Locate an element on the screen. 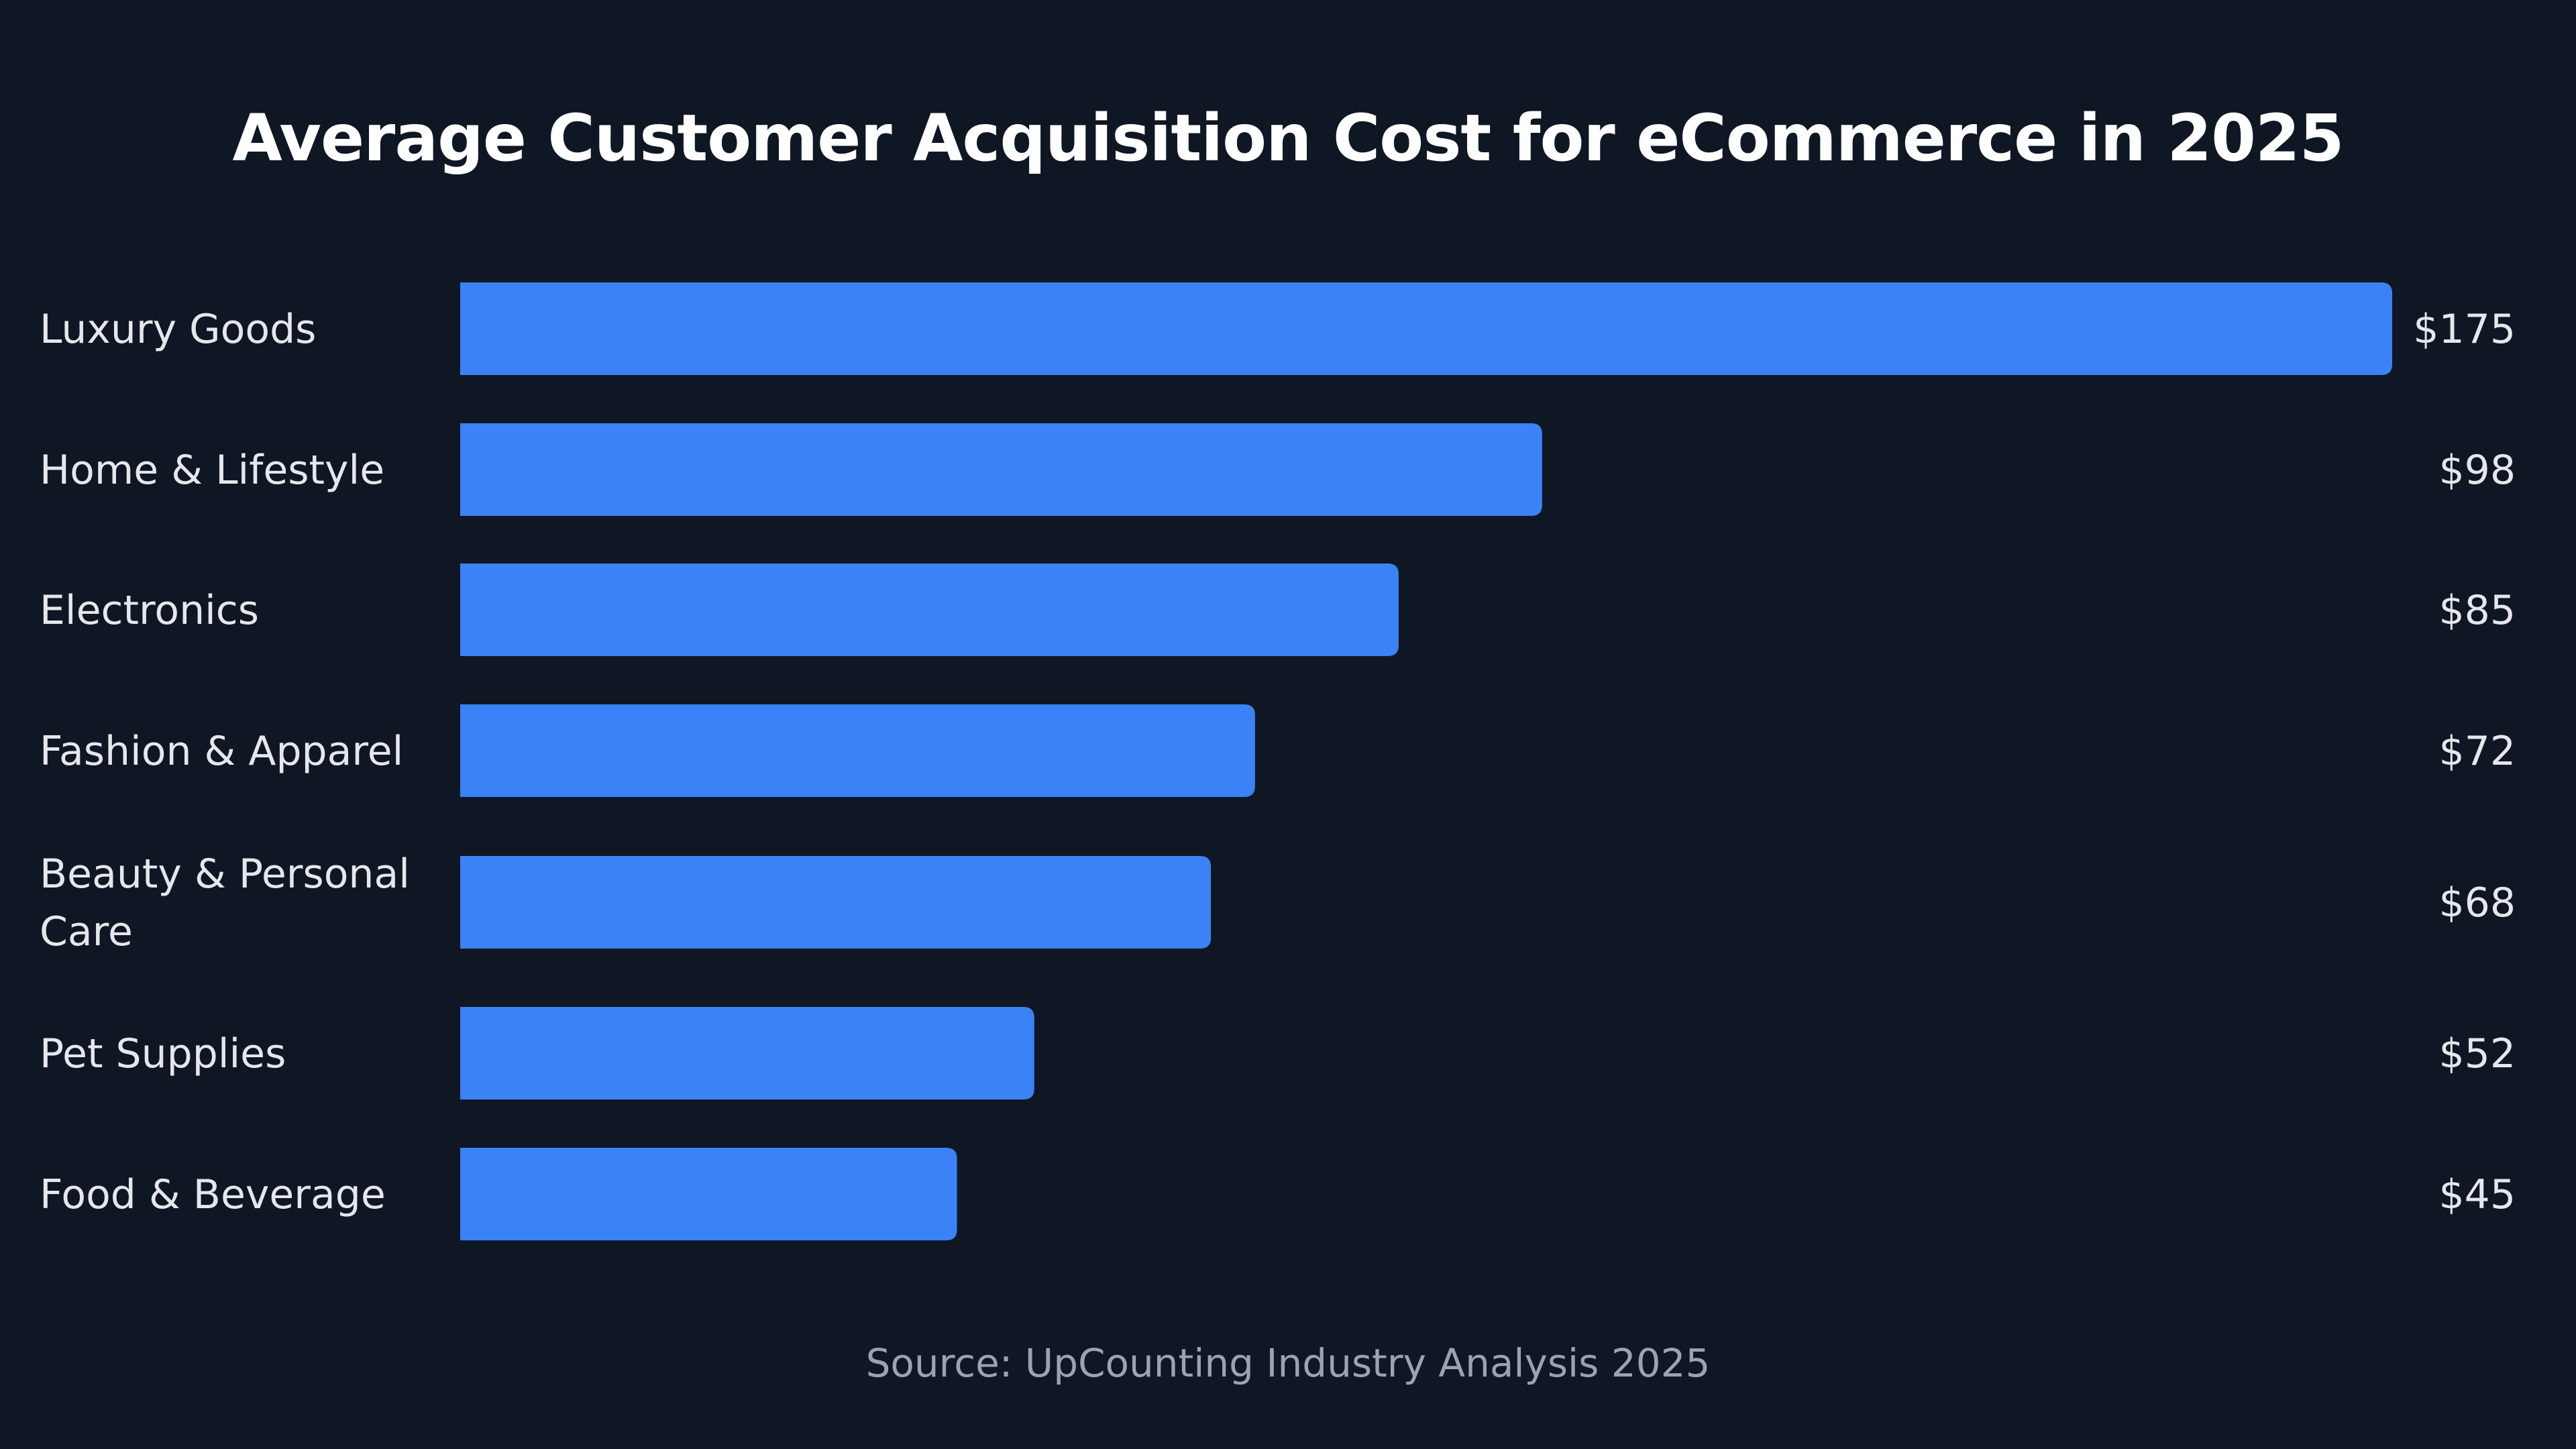 The height and width of the screenshot is (1449, 2576). category-label: Luxury Goods is located at coordinates (178, 329).